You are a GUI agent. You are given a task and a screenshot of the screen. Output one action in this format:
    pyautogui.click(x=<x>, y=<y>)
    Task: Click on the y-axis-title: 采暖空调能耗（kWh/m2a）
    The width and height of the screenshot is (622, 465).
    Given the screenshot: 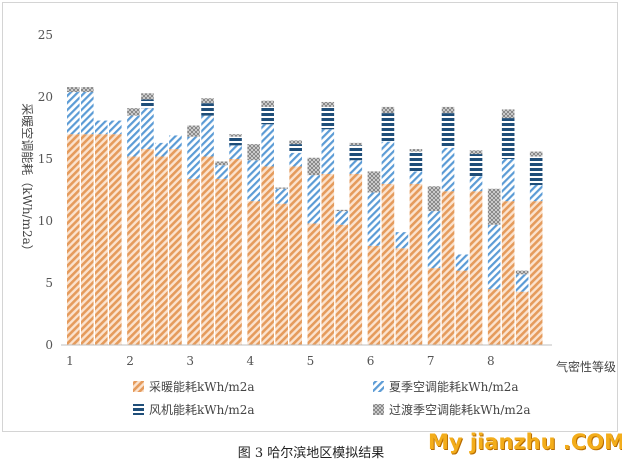 What is the action you would take?
    pyautogui.click(x=27, y=180)
    